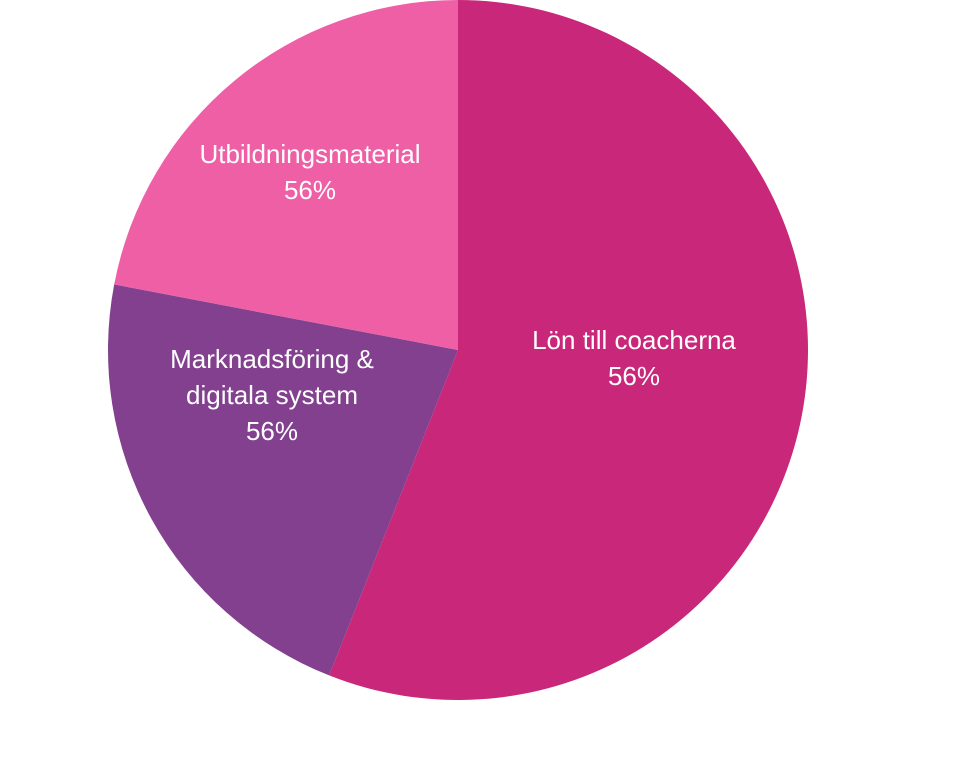  I want to click on slice-label: Marknadsföring & digitala system 56%, so click(272, 395).